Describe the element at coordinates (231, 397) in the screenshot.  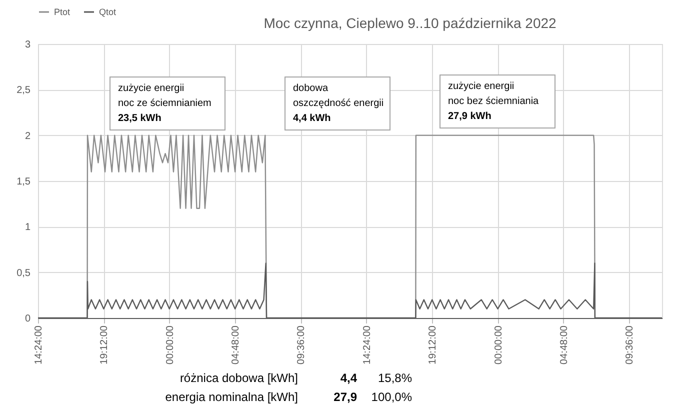
I see `text: energia nominalna [kWh]` at that location.